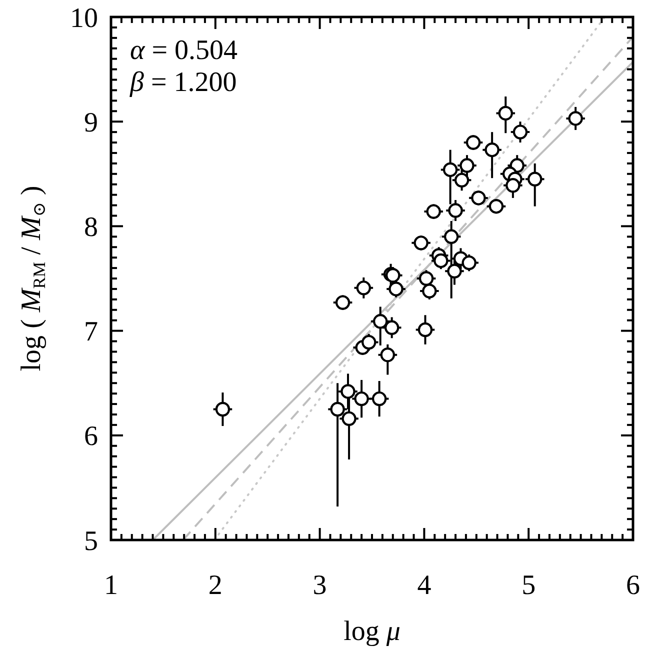 Image resolution: width=664 pixels, height=664 pixels. Describe the element at coordinates (84, 18) in the screenshot. I see `y-tick-label: 10` at that location.